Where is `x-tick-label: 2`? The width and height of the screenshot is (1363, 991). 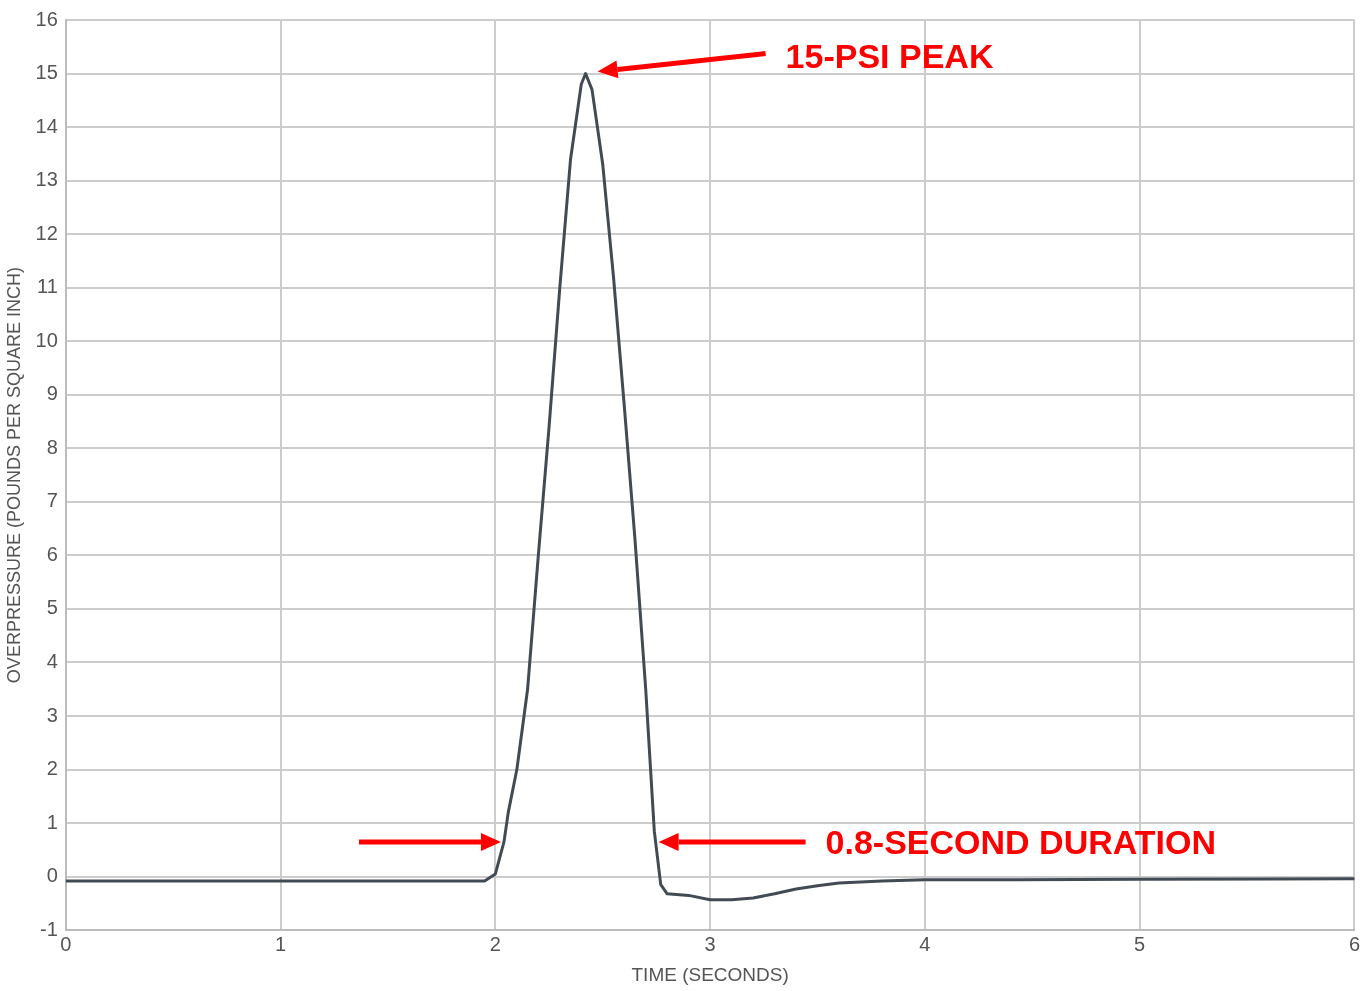
x-tick-label: 2 is located at coordinates (495, 943).